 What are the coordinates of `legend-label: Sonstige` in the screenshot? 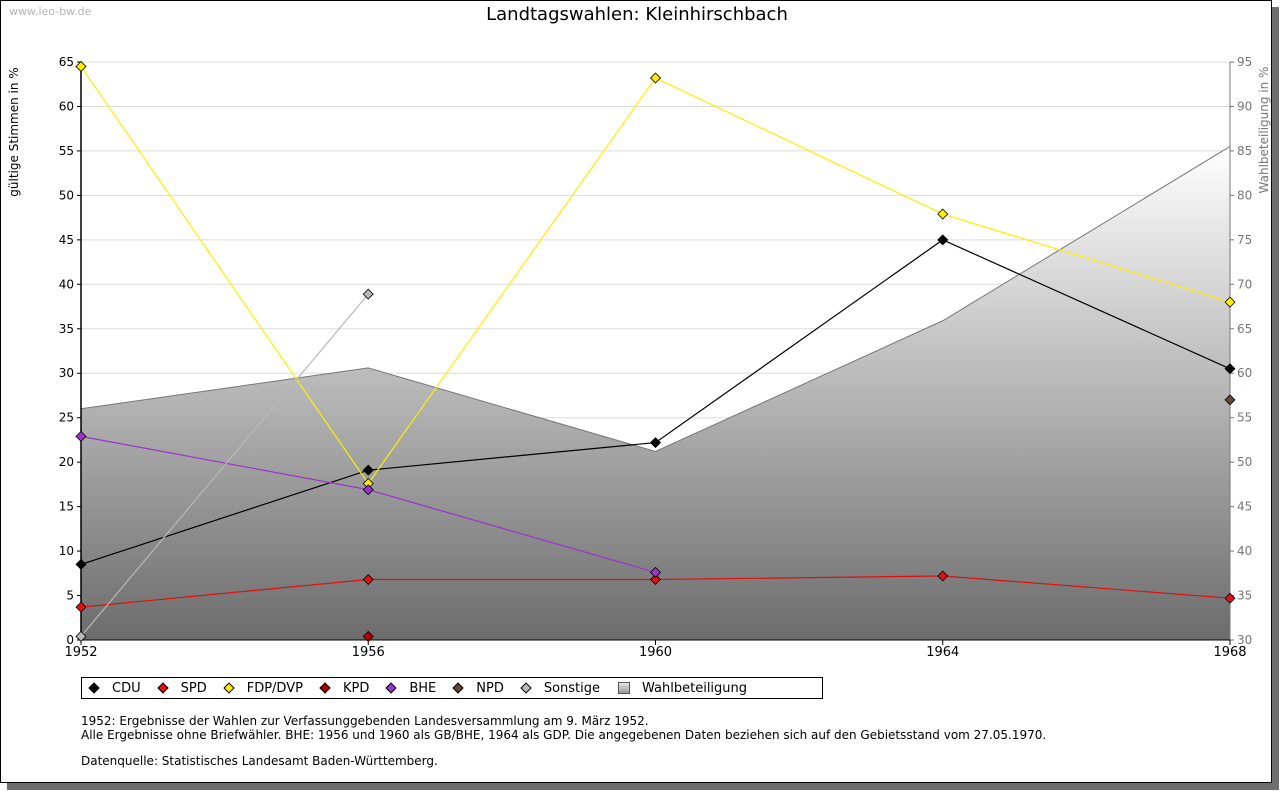 It's located at (572, 688).